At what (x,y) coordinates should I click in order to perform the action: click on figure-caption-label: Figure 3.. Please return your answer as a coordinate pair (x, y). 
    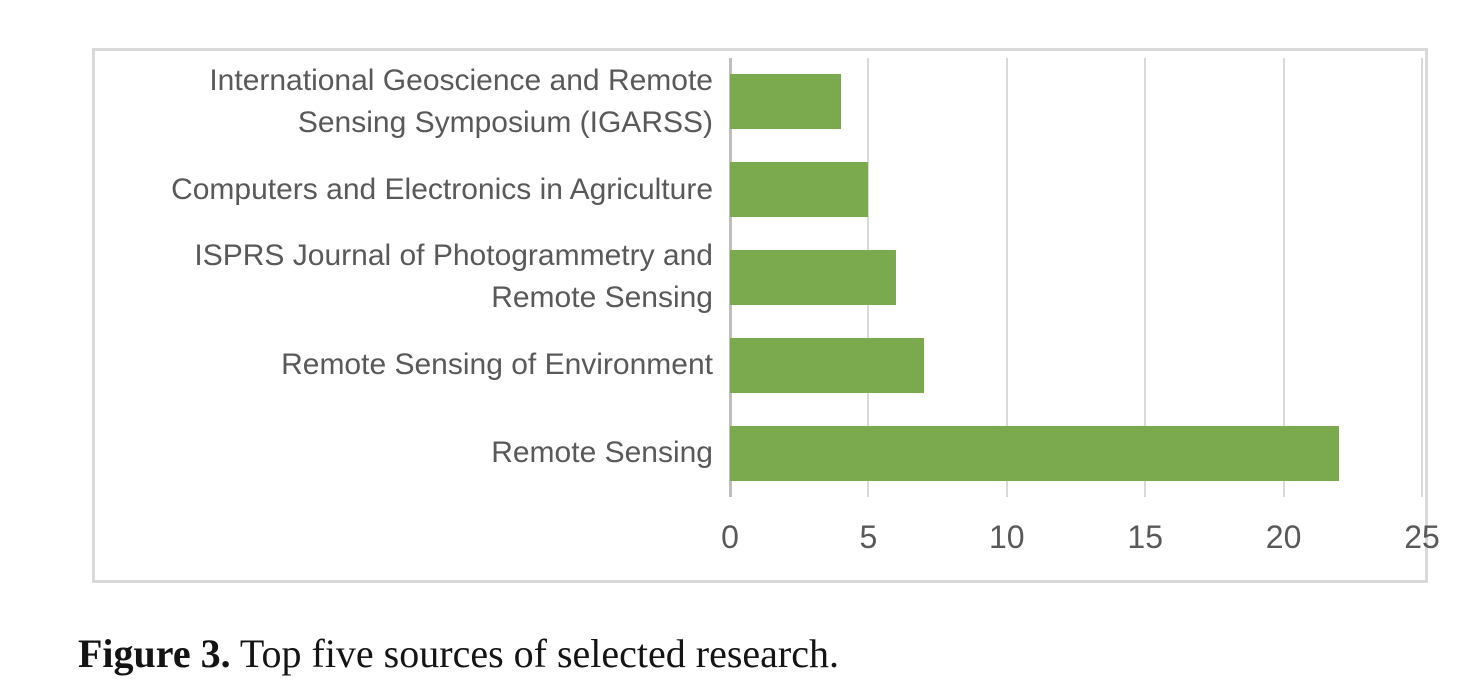
    Looking at the image, I should click on (154, 653).